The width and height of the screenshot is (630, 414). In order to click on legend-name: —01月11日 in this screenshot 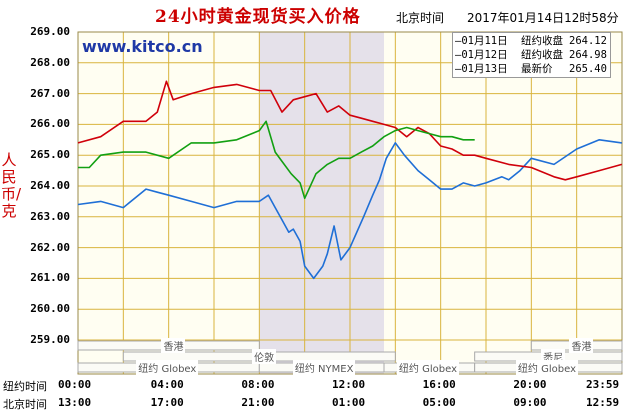, I will do `click(481, 41)`.